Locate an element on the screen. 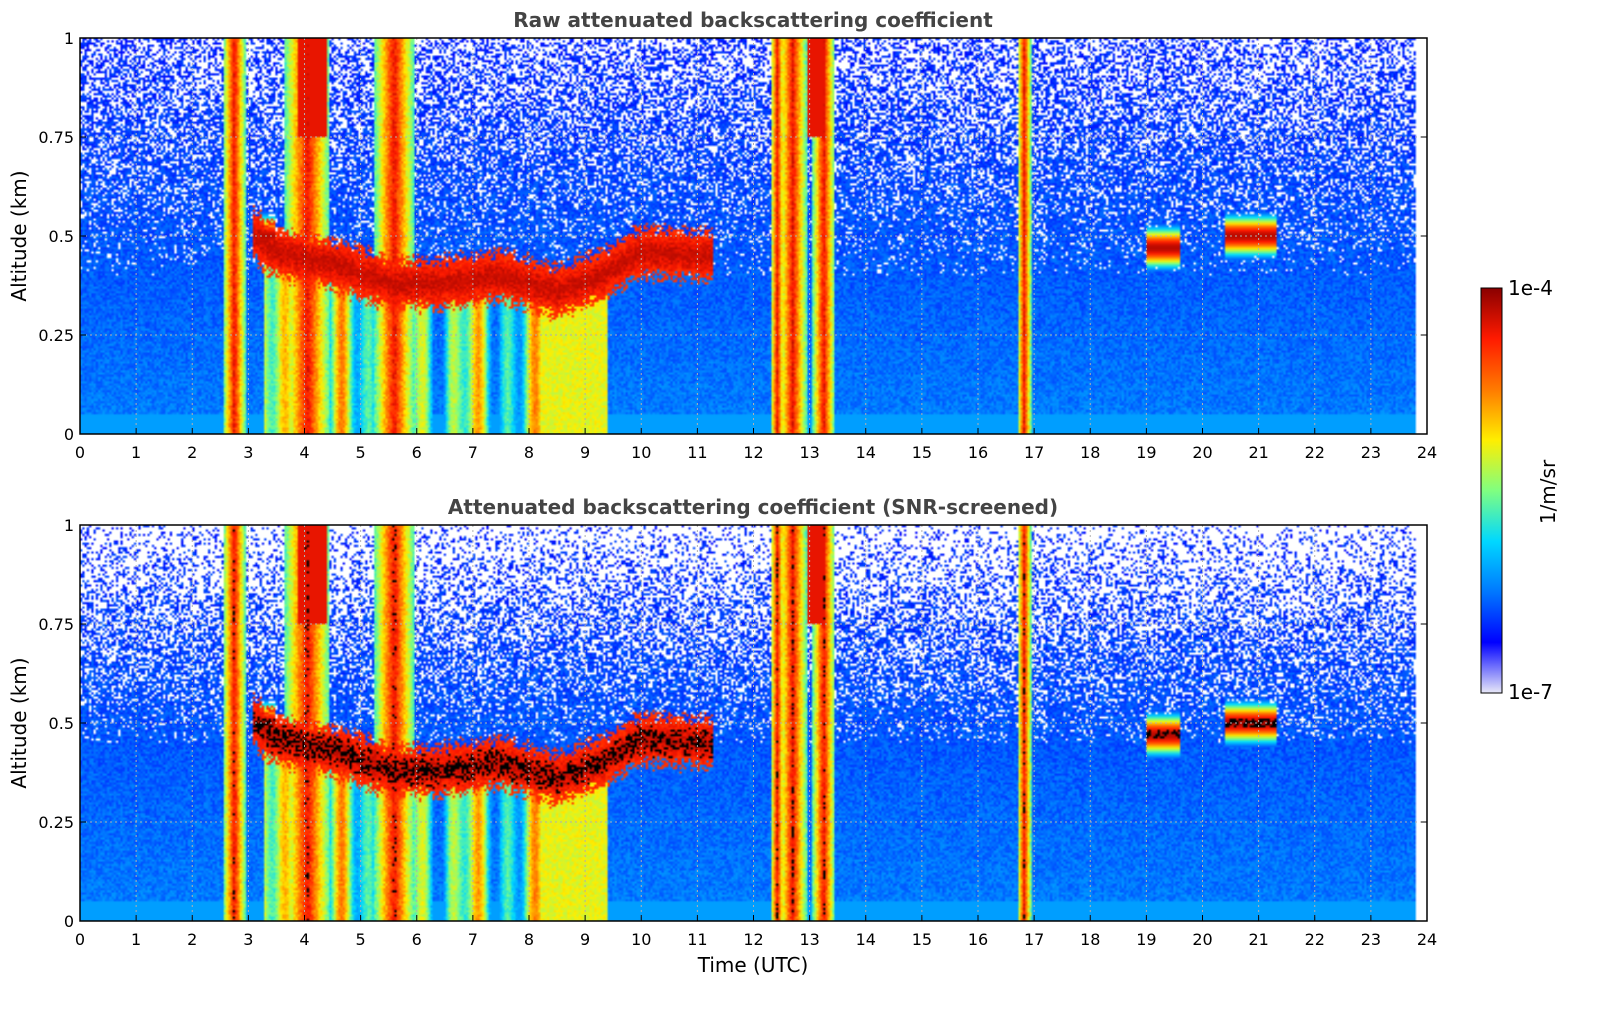 Image resolution: width=1621 pixels, height=1024 pixels. colorbar-gradient is located at coordinates (1491, 490).